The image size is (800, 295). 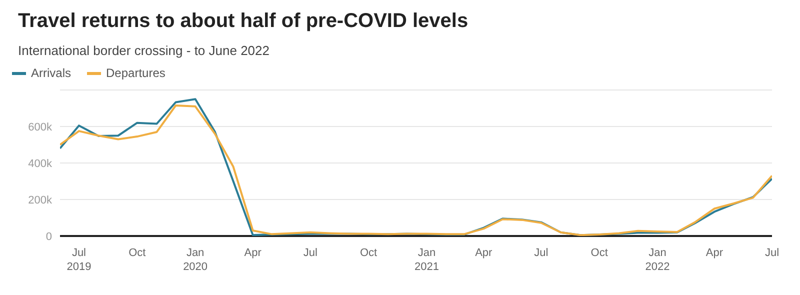 What do you see at coordinates (136, 73) in the screenshot?
I see `legend-label: Departures` at bounding box center [136, 73].